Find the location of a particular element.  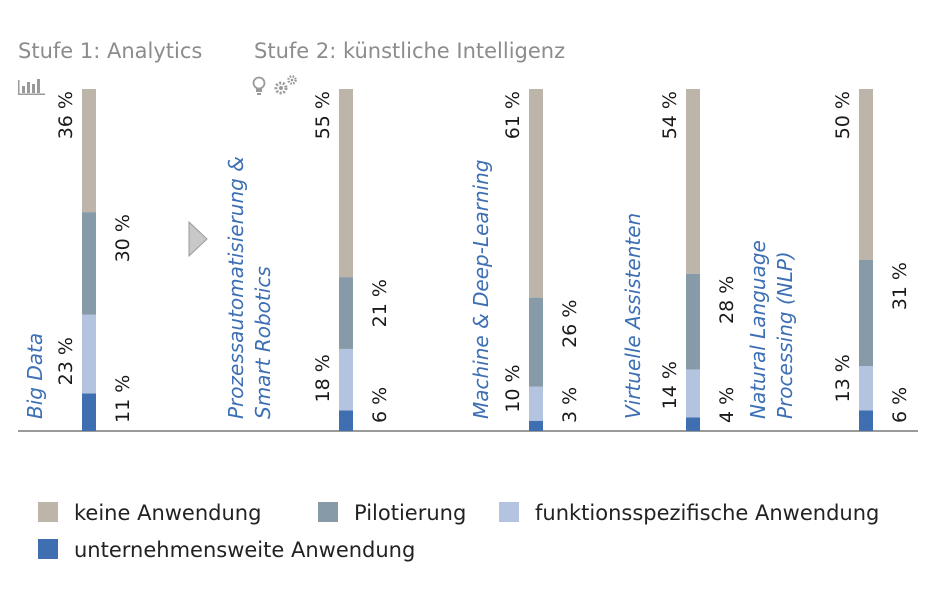

legend-swatch-keine-anwendung is located at coordinates (48, 512).